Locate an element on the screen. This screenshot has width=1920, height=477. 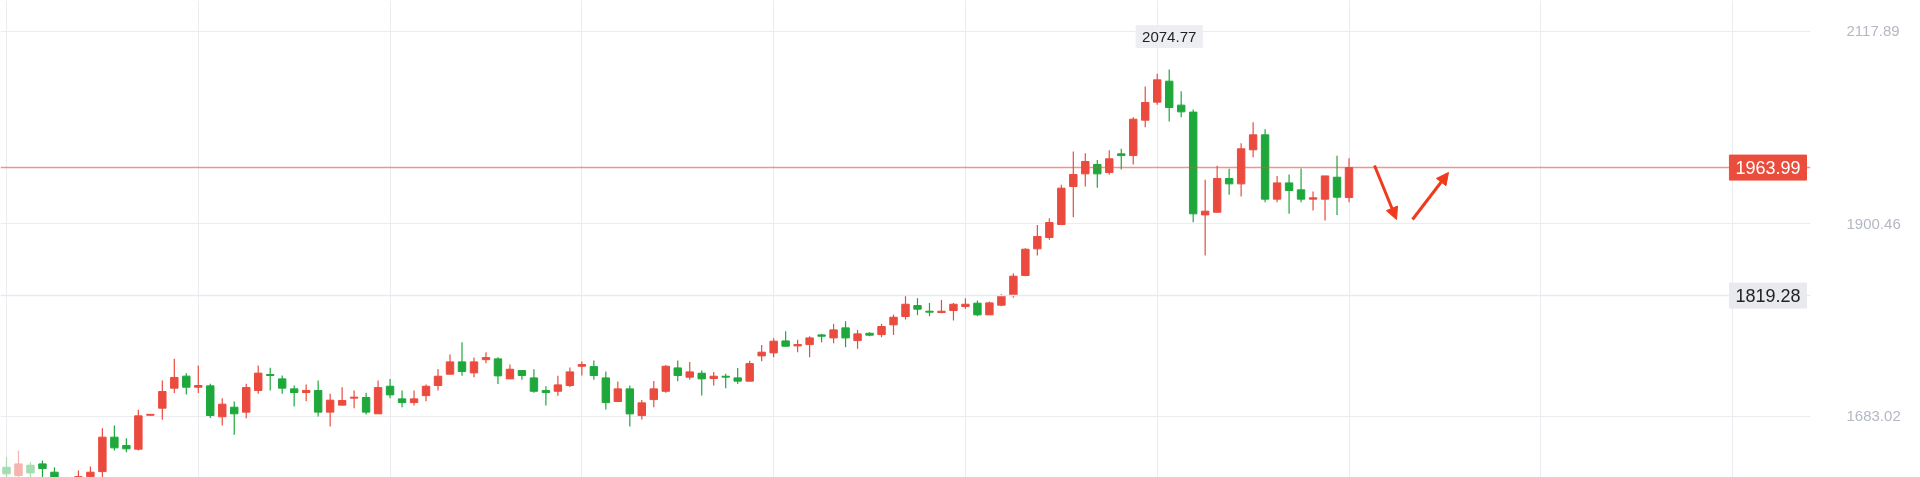
annotation: 2074.77 is located at coordinates (1169, 36).